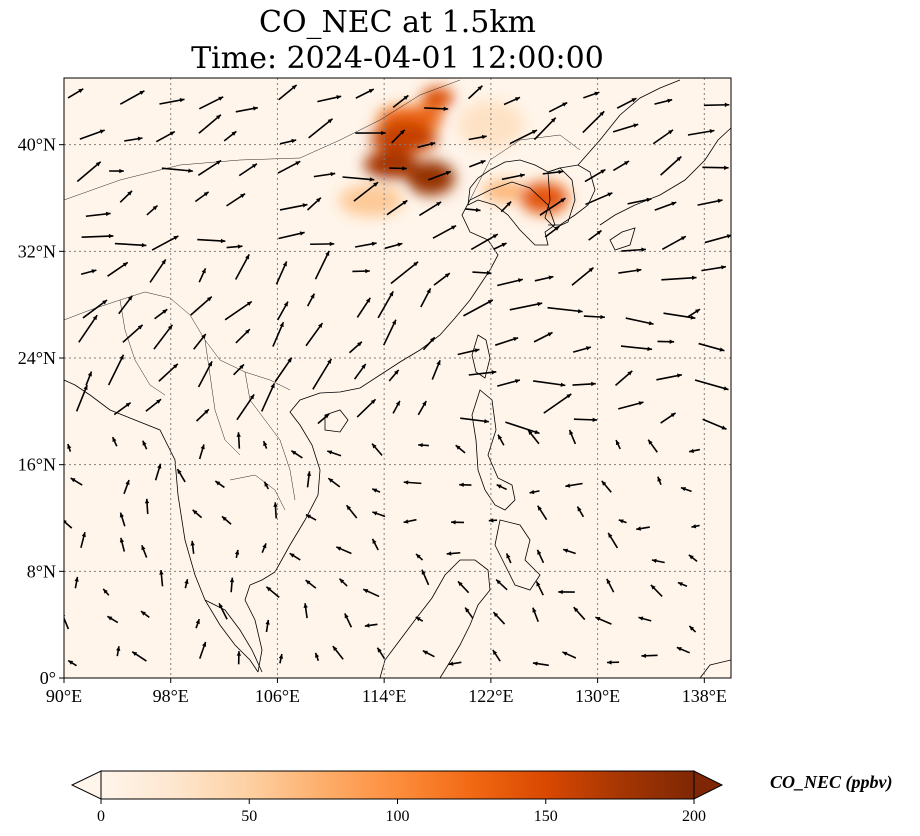 The width and height of the screenshot is (920, 836). I want to click on colorbar-tick-label: 200, so click(694, 816).